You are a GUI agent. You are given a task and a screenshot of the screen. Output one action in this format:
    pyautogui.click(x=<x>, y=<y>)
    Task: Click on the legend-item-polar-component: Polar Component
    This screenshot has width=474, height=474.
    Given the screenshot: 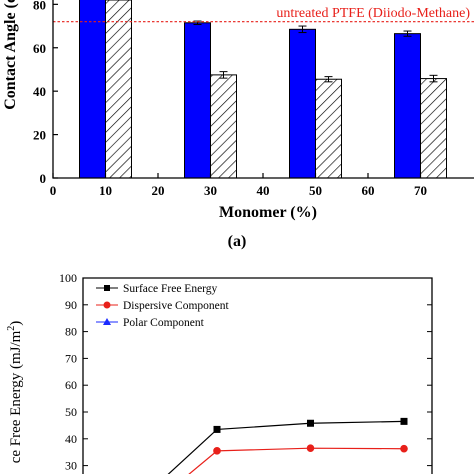 What is the action you would take?
    pyautogui.click(x=150, y=323)
    